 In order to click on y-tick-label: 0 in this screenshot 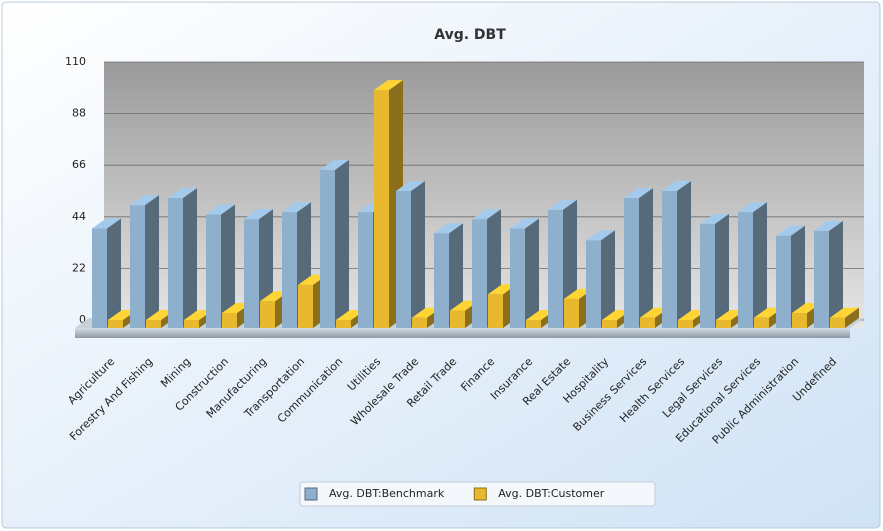, I will do `click(82, 319)`.